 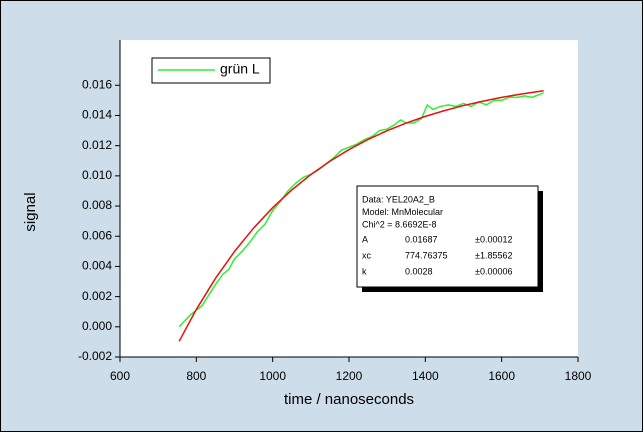 I want to click on x-tick-label: 1000, so click(x=272, y=376).